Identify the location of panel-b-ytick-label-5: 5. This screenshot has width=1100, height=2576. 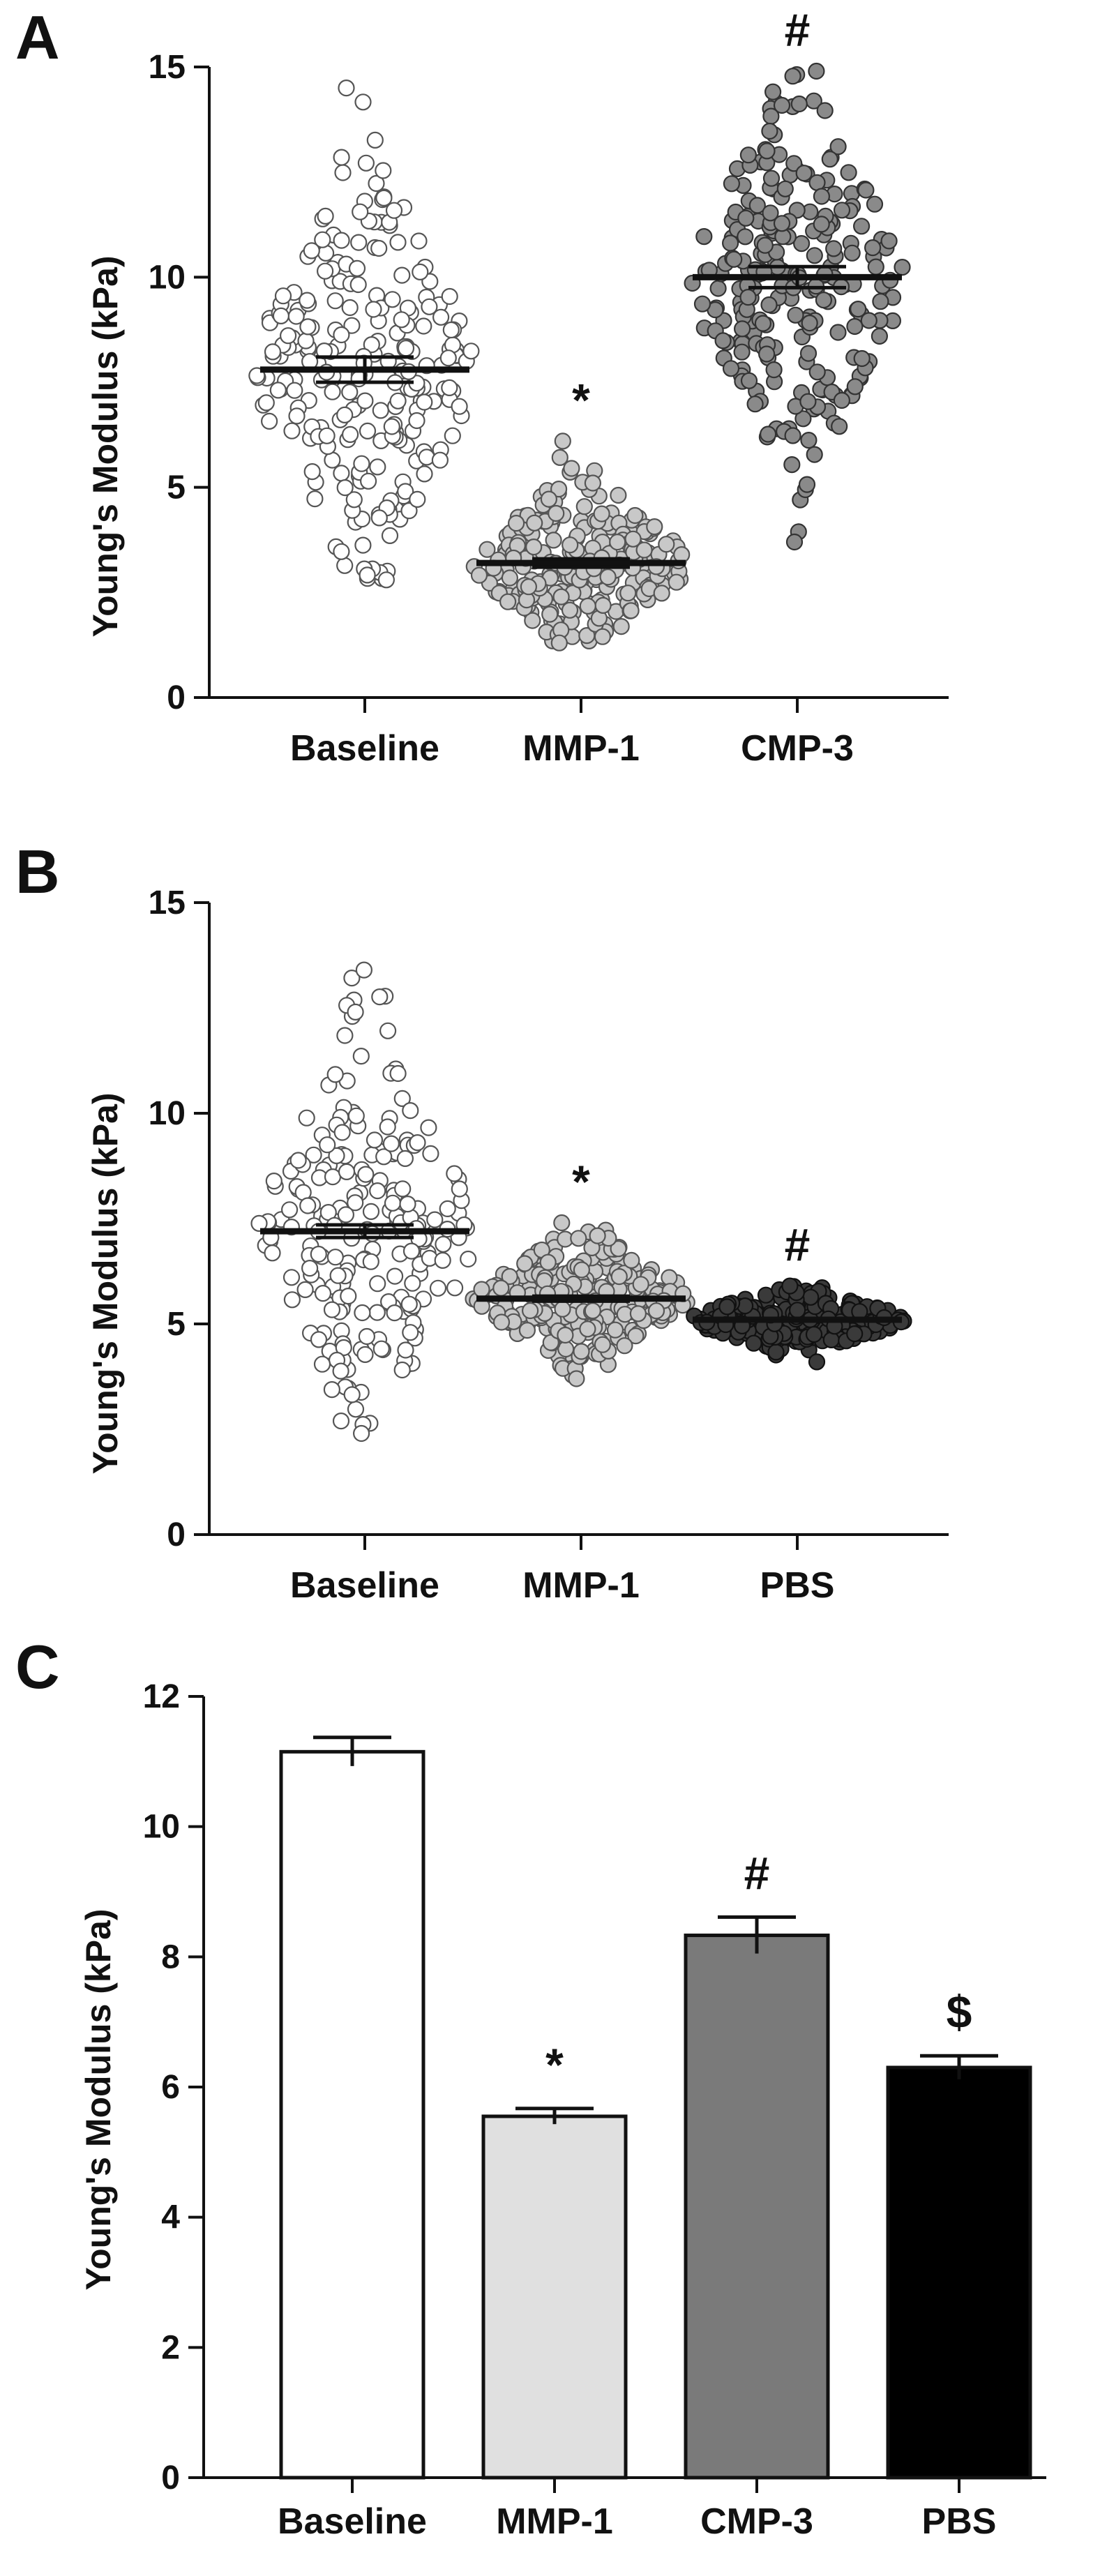
(176, 1324).